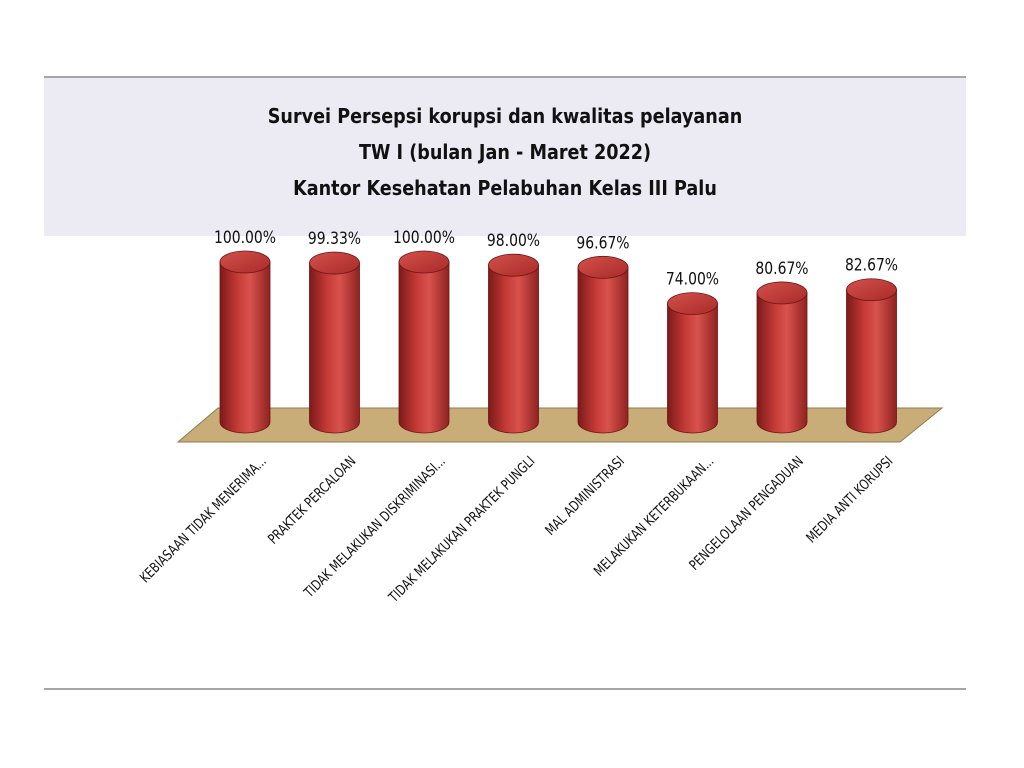 Image resolution: width=1024 pixels, height=768 pixels. What do you see at coordinates (602, 243) in the screenshot?
I see `value-label: 96.67%` at bounding box center [602, 243].